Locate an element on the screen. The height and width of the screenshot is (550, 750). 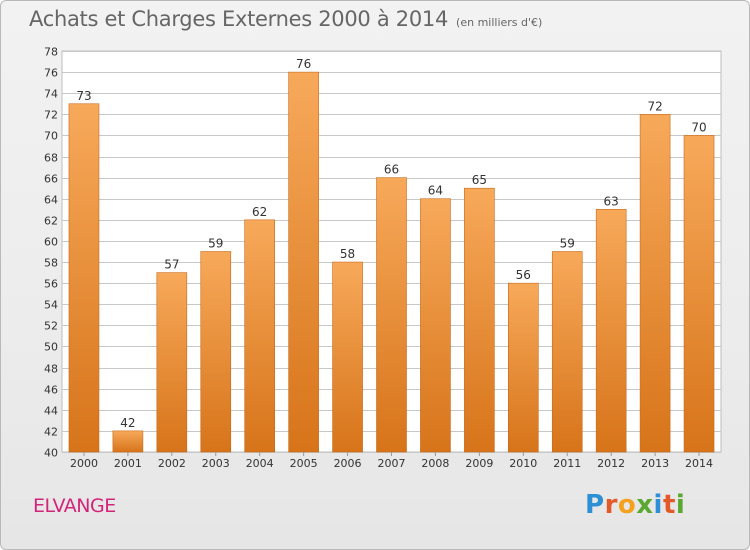
x-tick-label: 2004 is located at coordinates (260, 463).